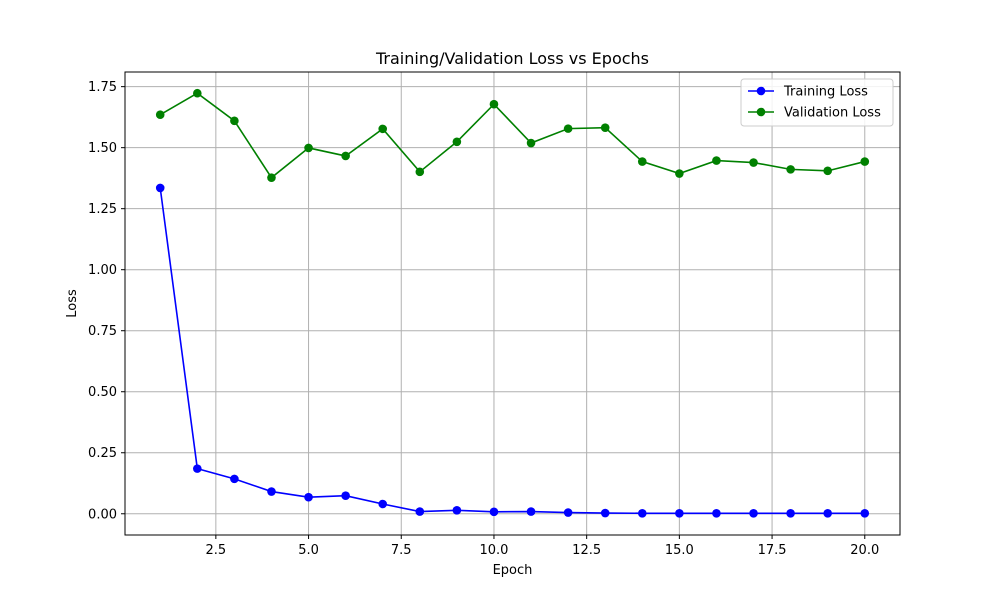 This screenshot has height=600, width=1000. What do you see at coordinates (864, 550) in the screenshot?
I see `x-tick-label: 20.0` at bounding box center [864, 550].